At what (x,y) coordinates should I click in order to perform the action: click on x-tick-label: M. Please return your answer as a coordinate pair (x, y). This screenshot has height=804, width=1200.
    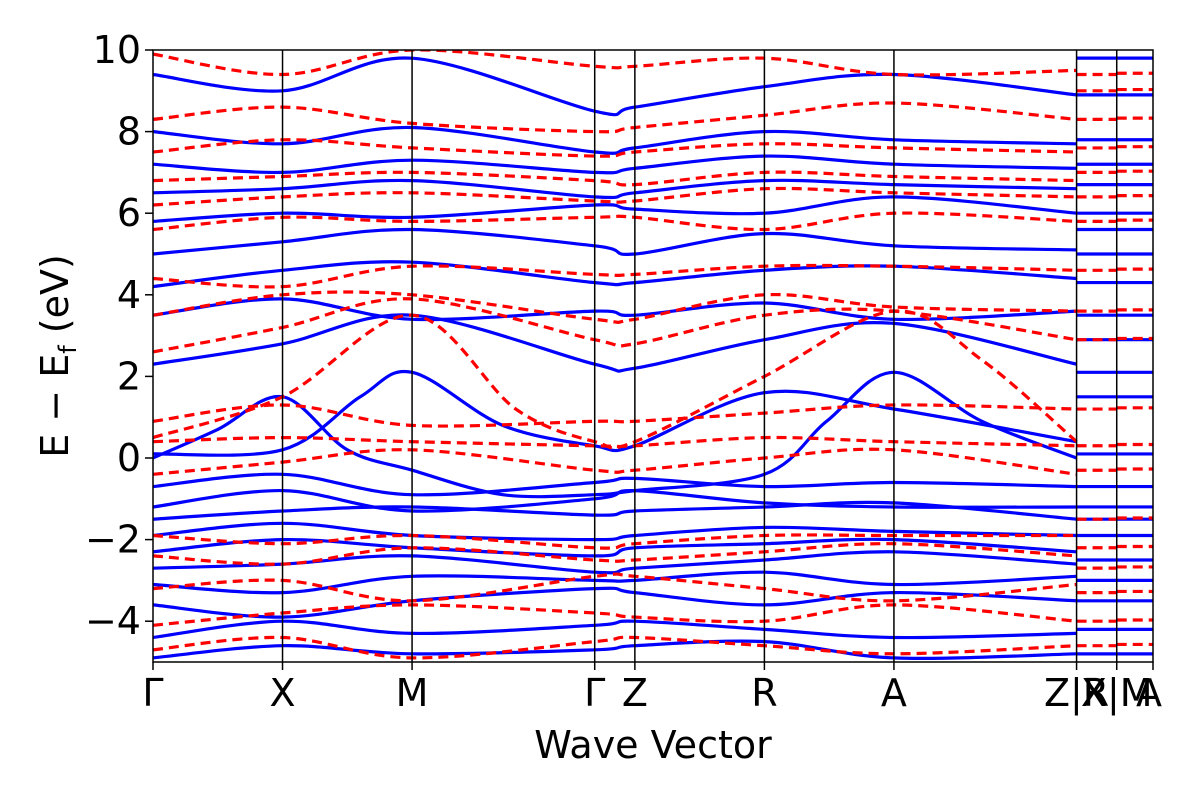
    Looking at the image, I should click on (412, 693).